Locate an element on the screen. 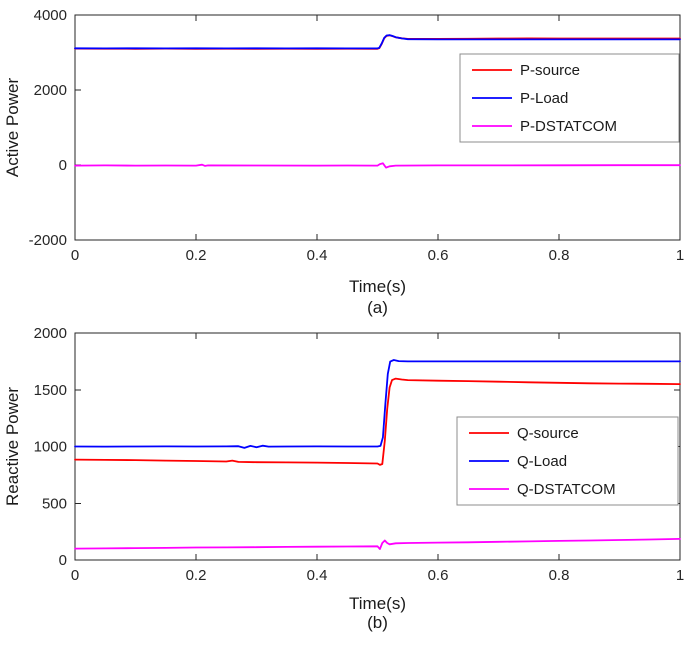  series-Q-DSTATCOM is located at coordinates (377, 544).